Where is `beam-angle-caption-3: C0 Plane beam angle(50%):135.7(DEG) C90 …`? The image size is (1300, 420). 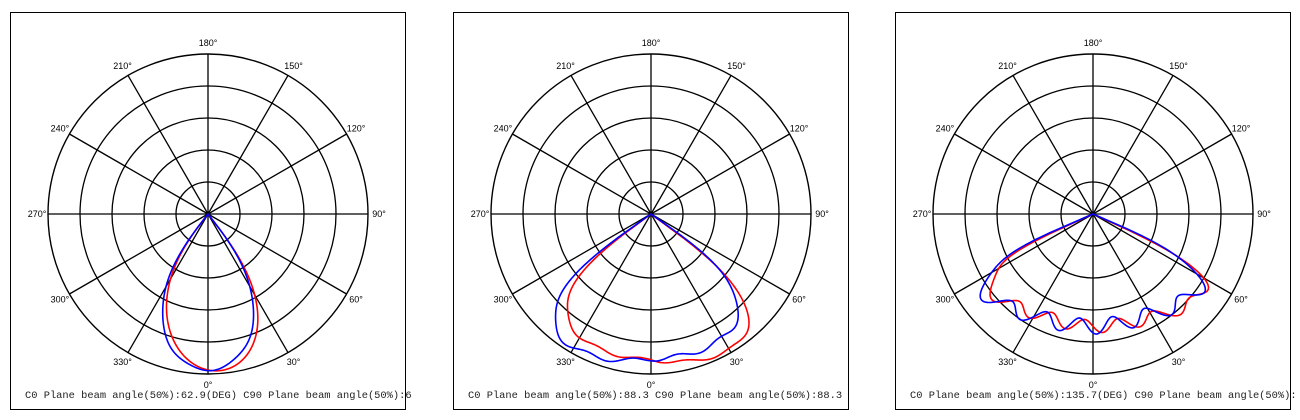
beam-angle-caption-3: C0 Plane beam angle(50%):135.7(DEG) C90 … is located at coordinates (1103, 396).